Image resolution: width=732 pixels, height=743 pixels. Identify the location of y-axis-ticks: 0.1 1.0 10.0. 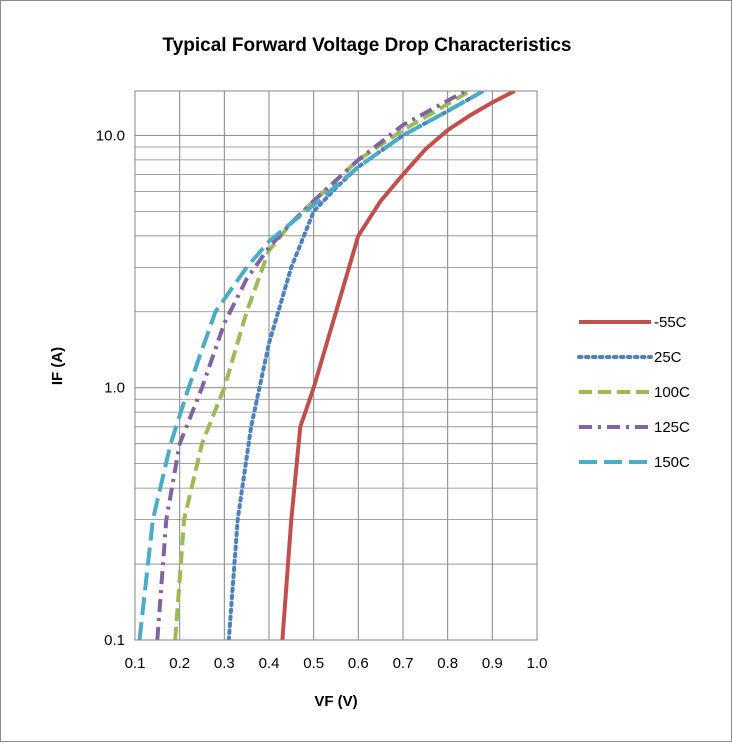
(110, 388).